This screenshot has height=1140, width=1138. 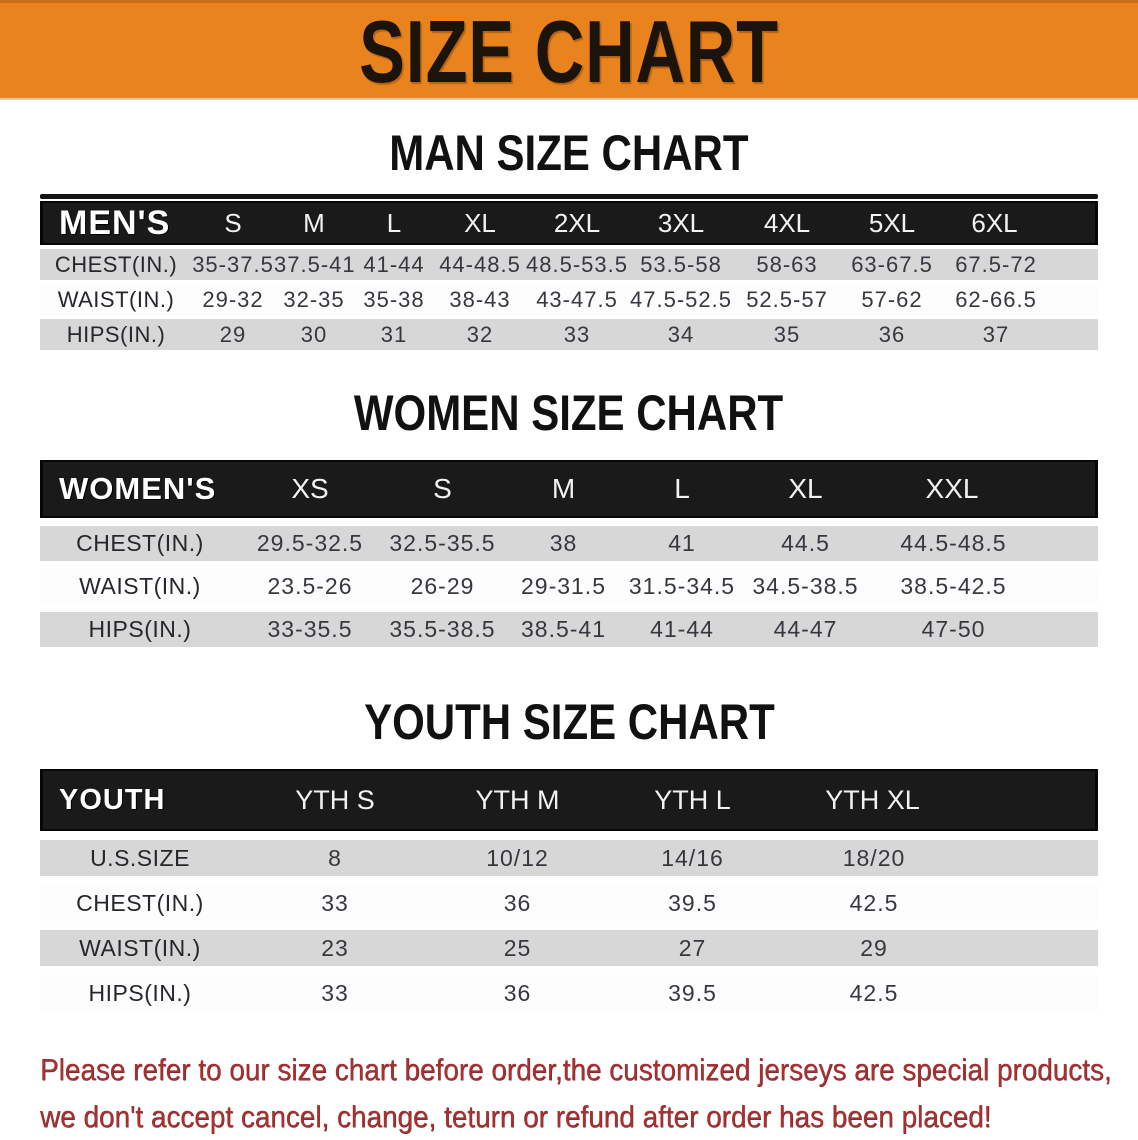 I want to click on men-size-col-s: S, so click(x=233, y=223).